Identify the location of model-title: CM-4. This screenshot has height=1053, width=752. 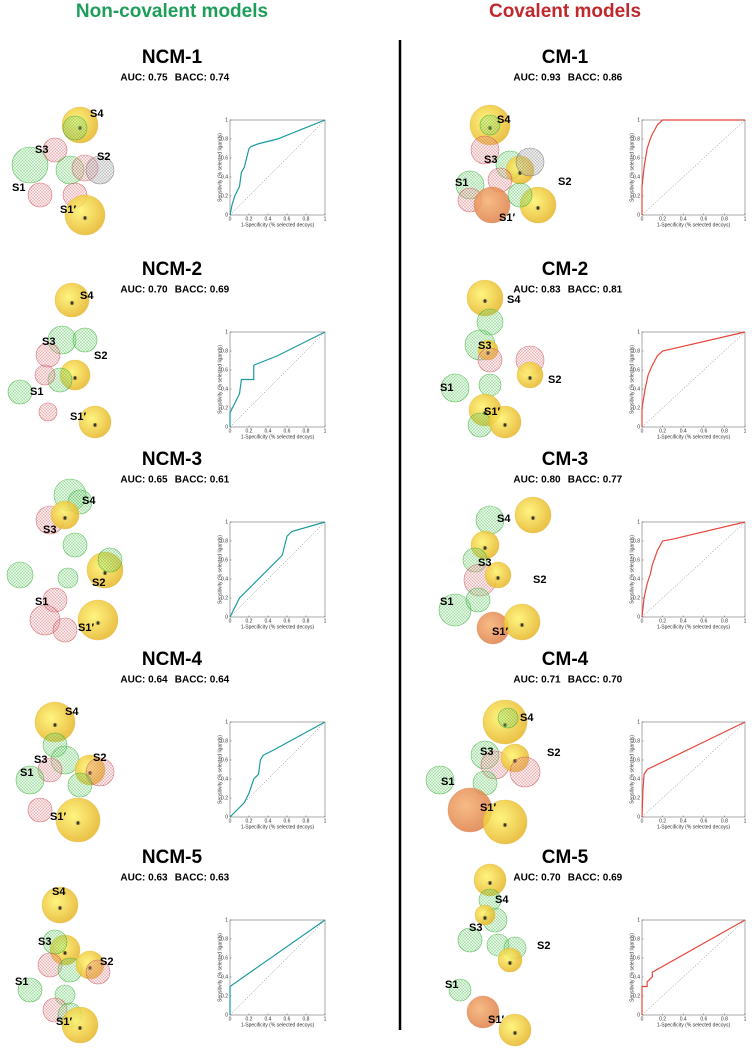
(565, 659).